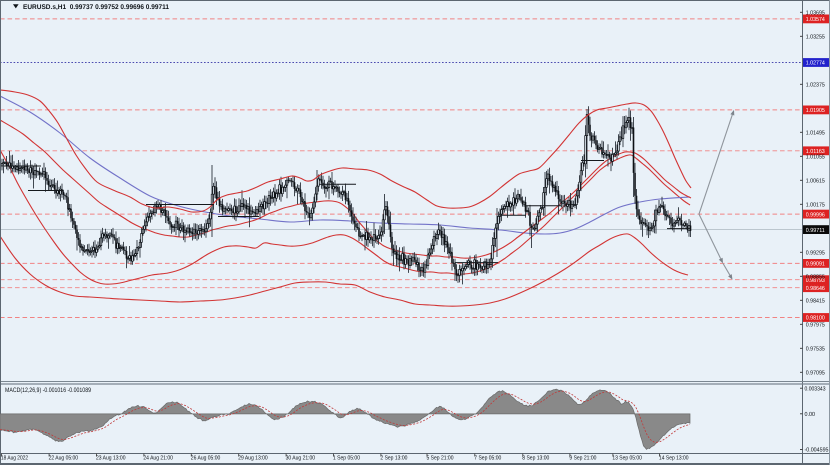 Image resolution: width=830 pixels, height=465 pixels. I want to click on svg-text: 1.03574, so click(816, 19).